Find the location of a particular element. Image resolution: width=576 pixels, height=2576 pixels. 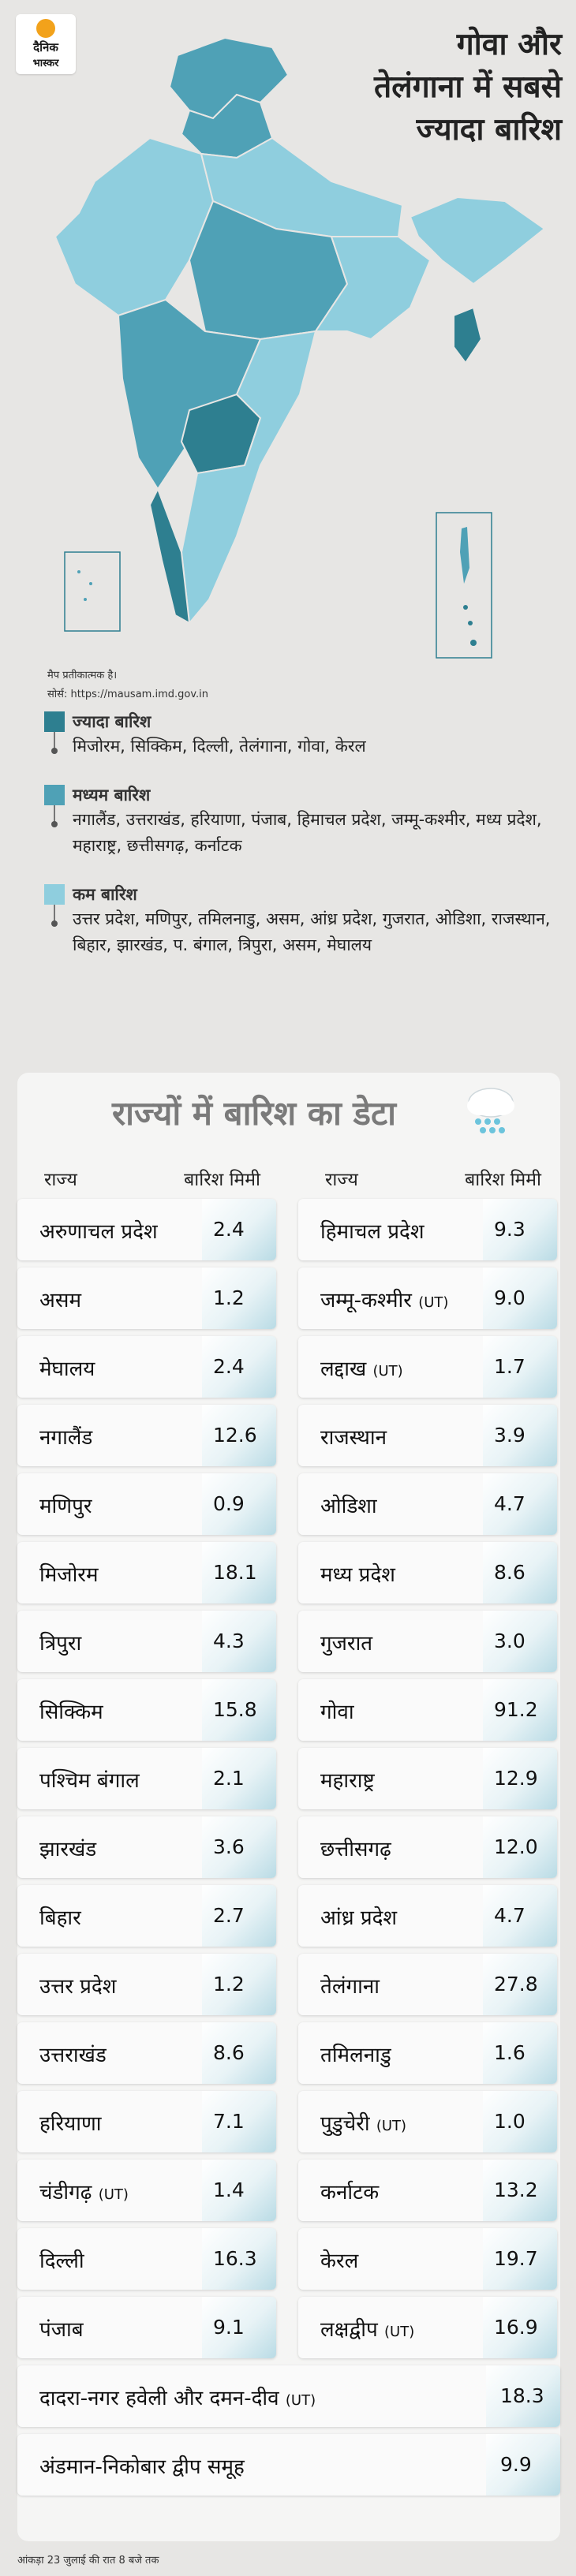

table-row: नगालैंड 12.6 is located at coordinates (146, 1435).